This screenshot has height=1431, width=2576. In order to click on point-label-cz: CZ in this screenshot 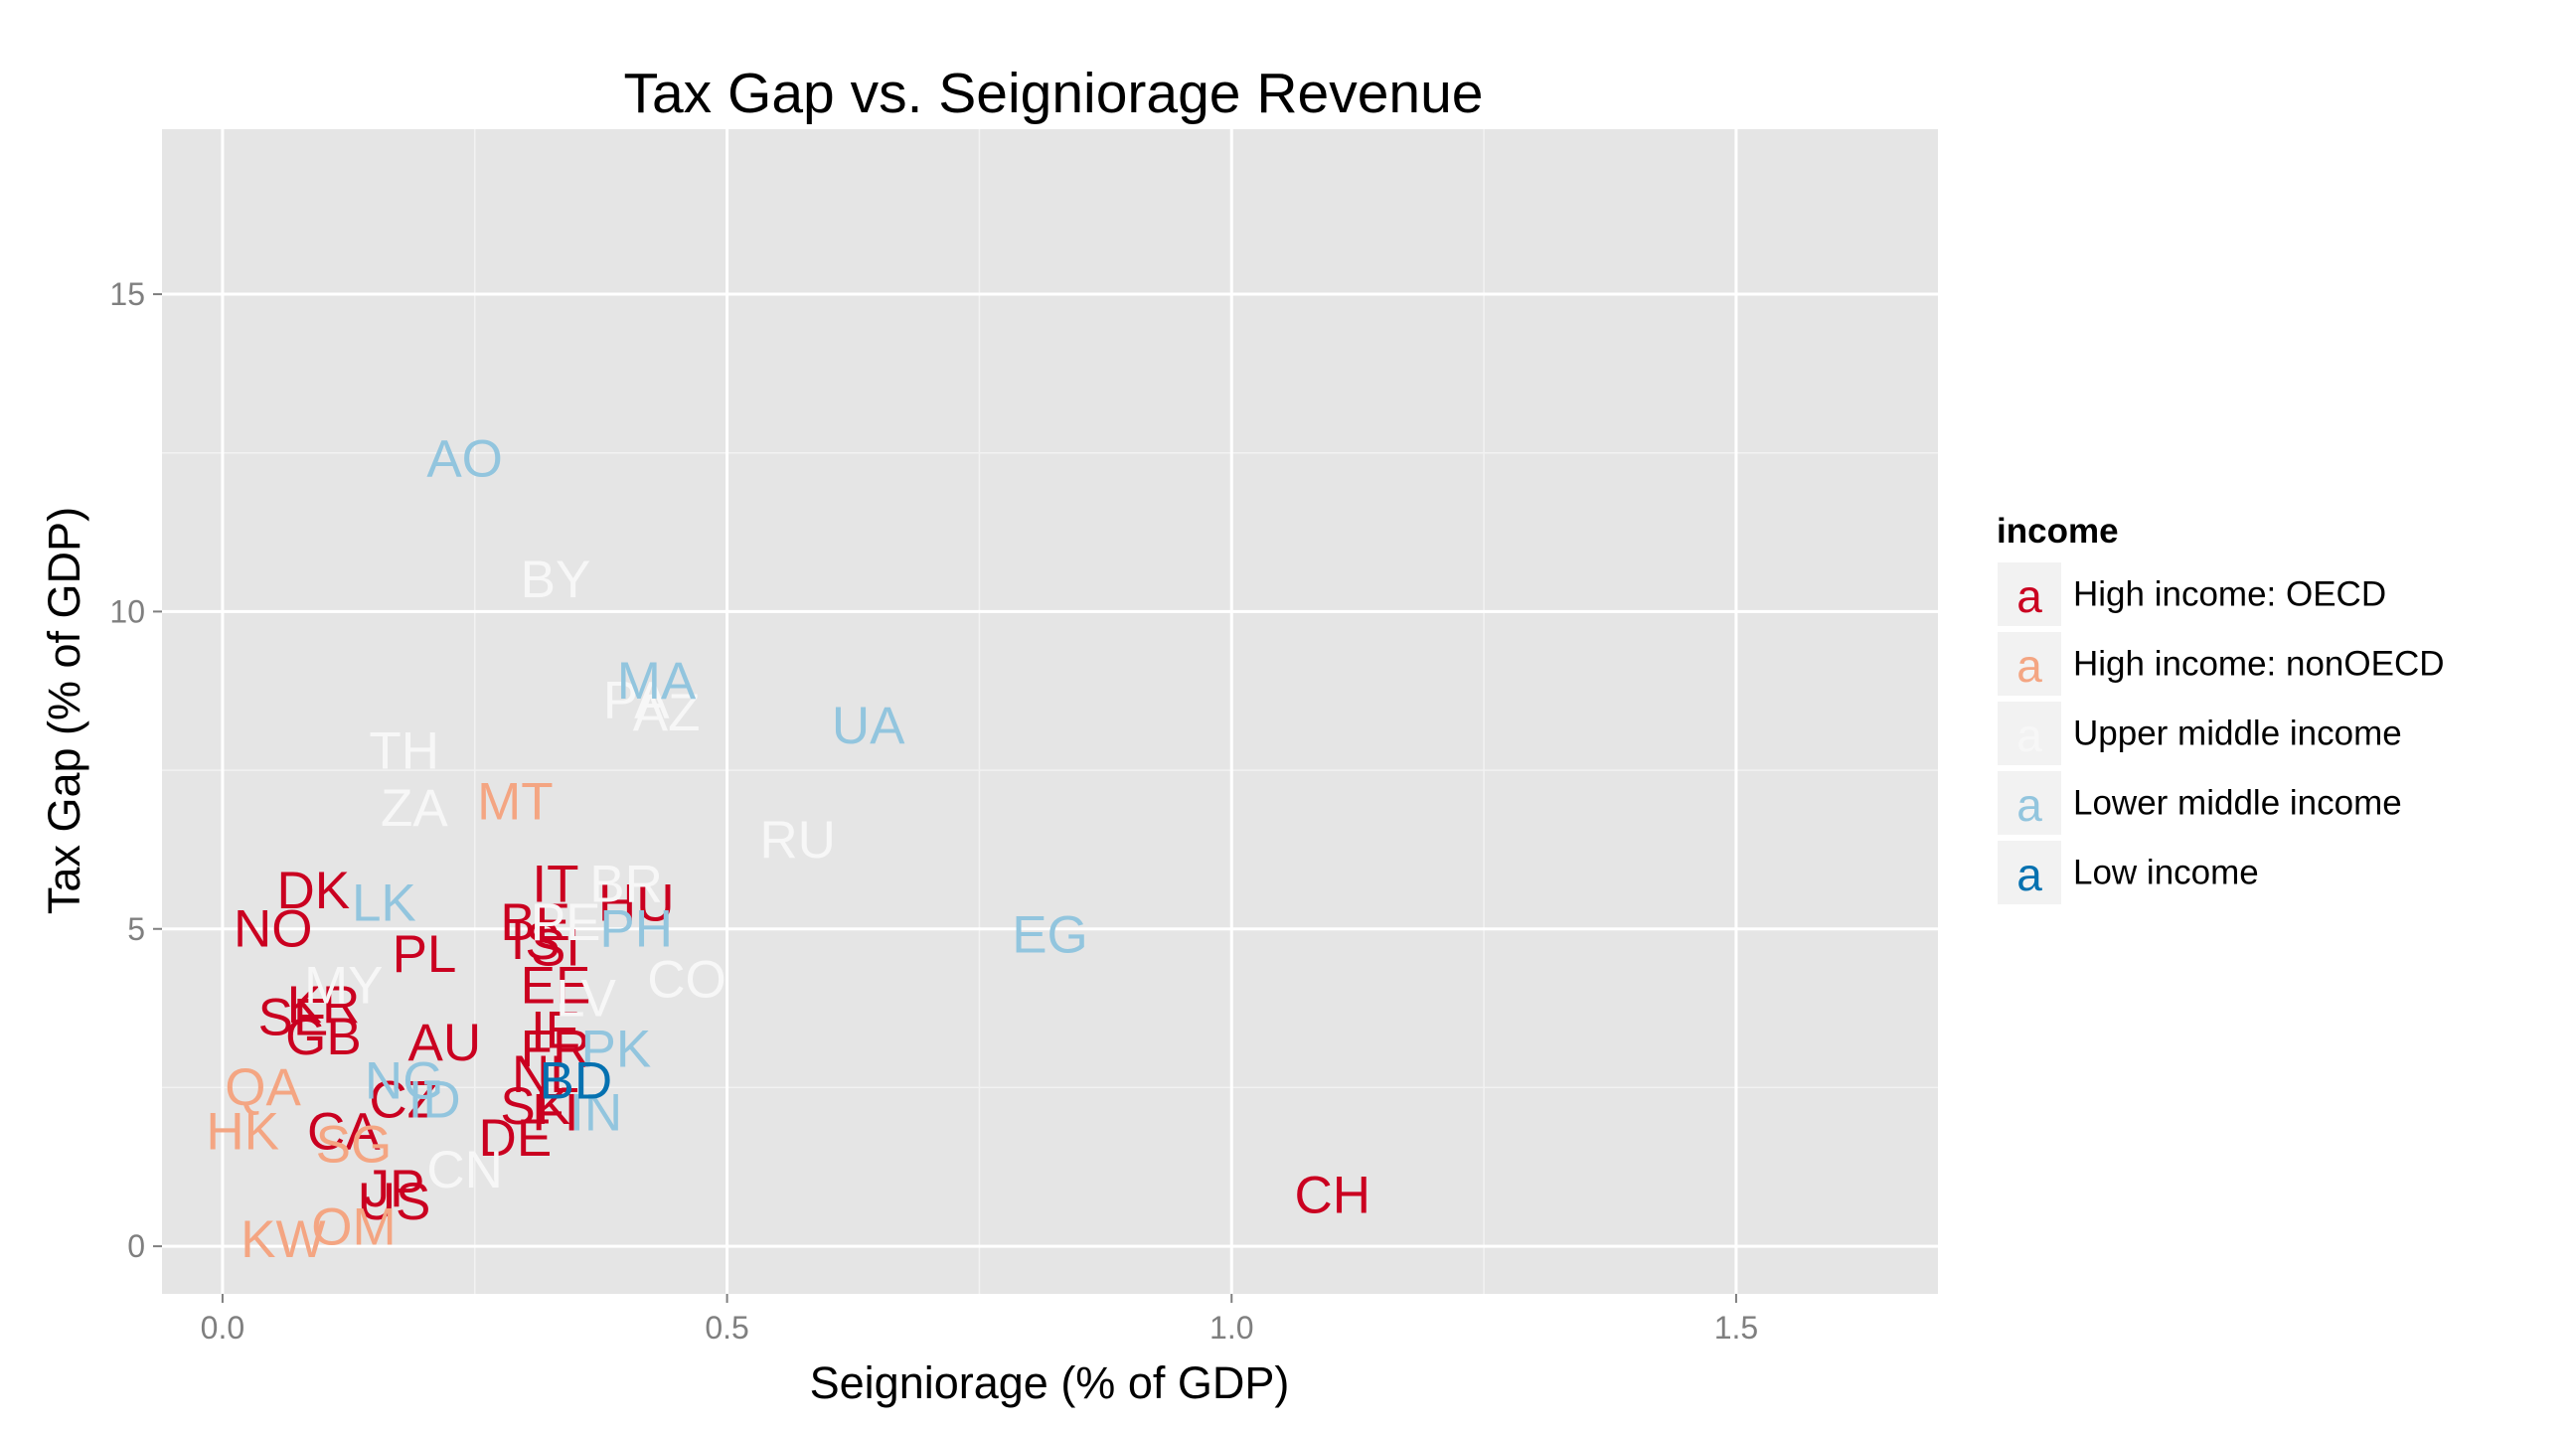, I will do `click(404, 1101)`.